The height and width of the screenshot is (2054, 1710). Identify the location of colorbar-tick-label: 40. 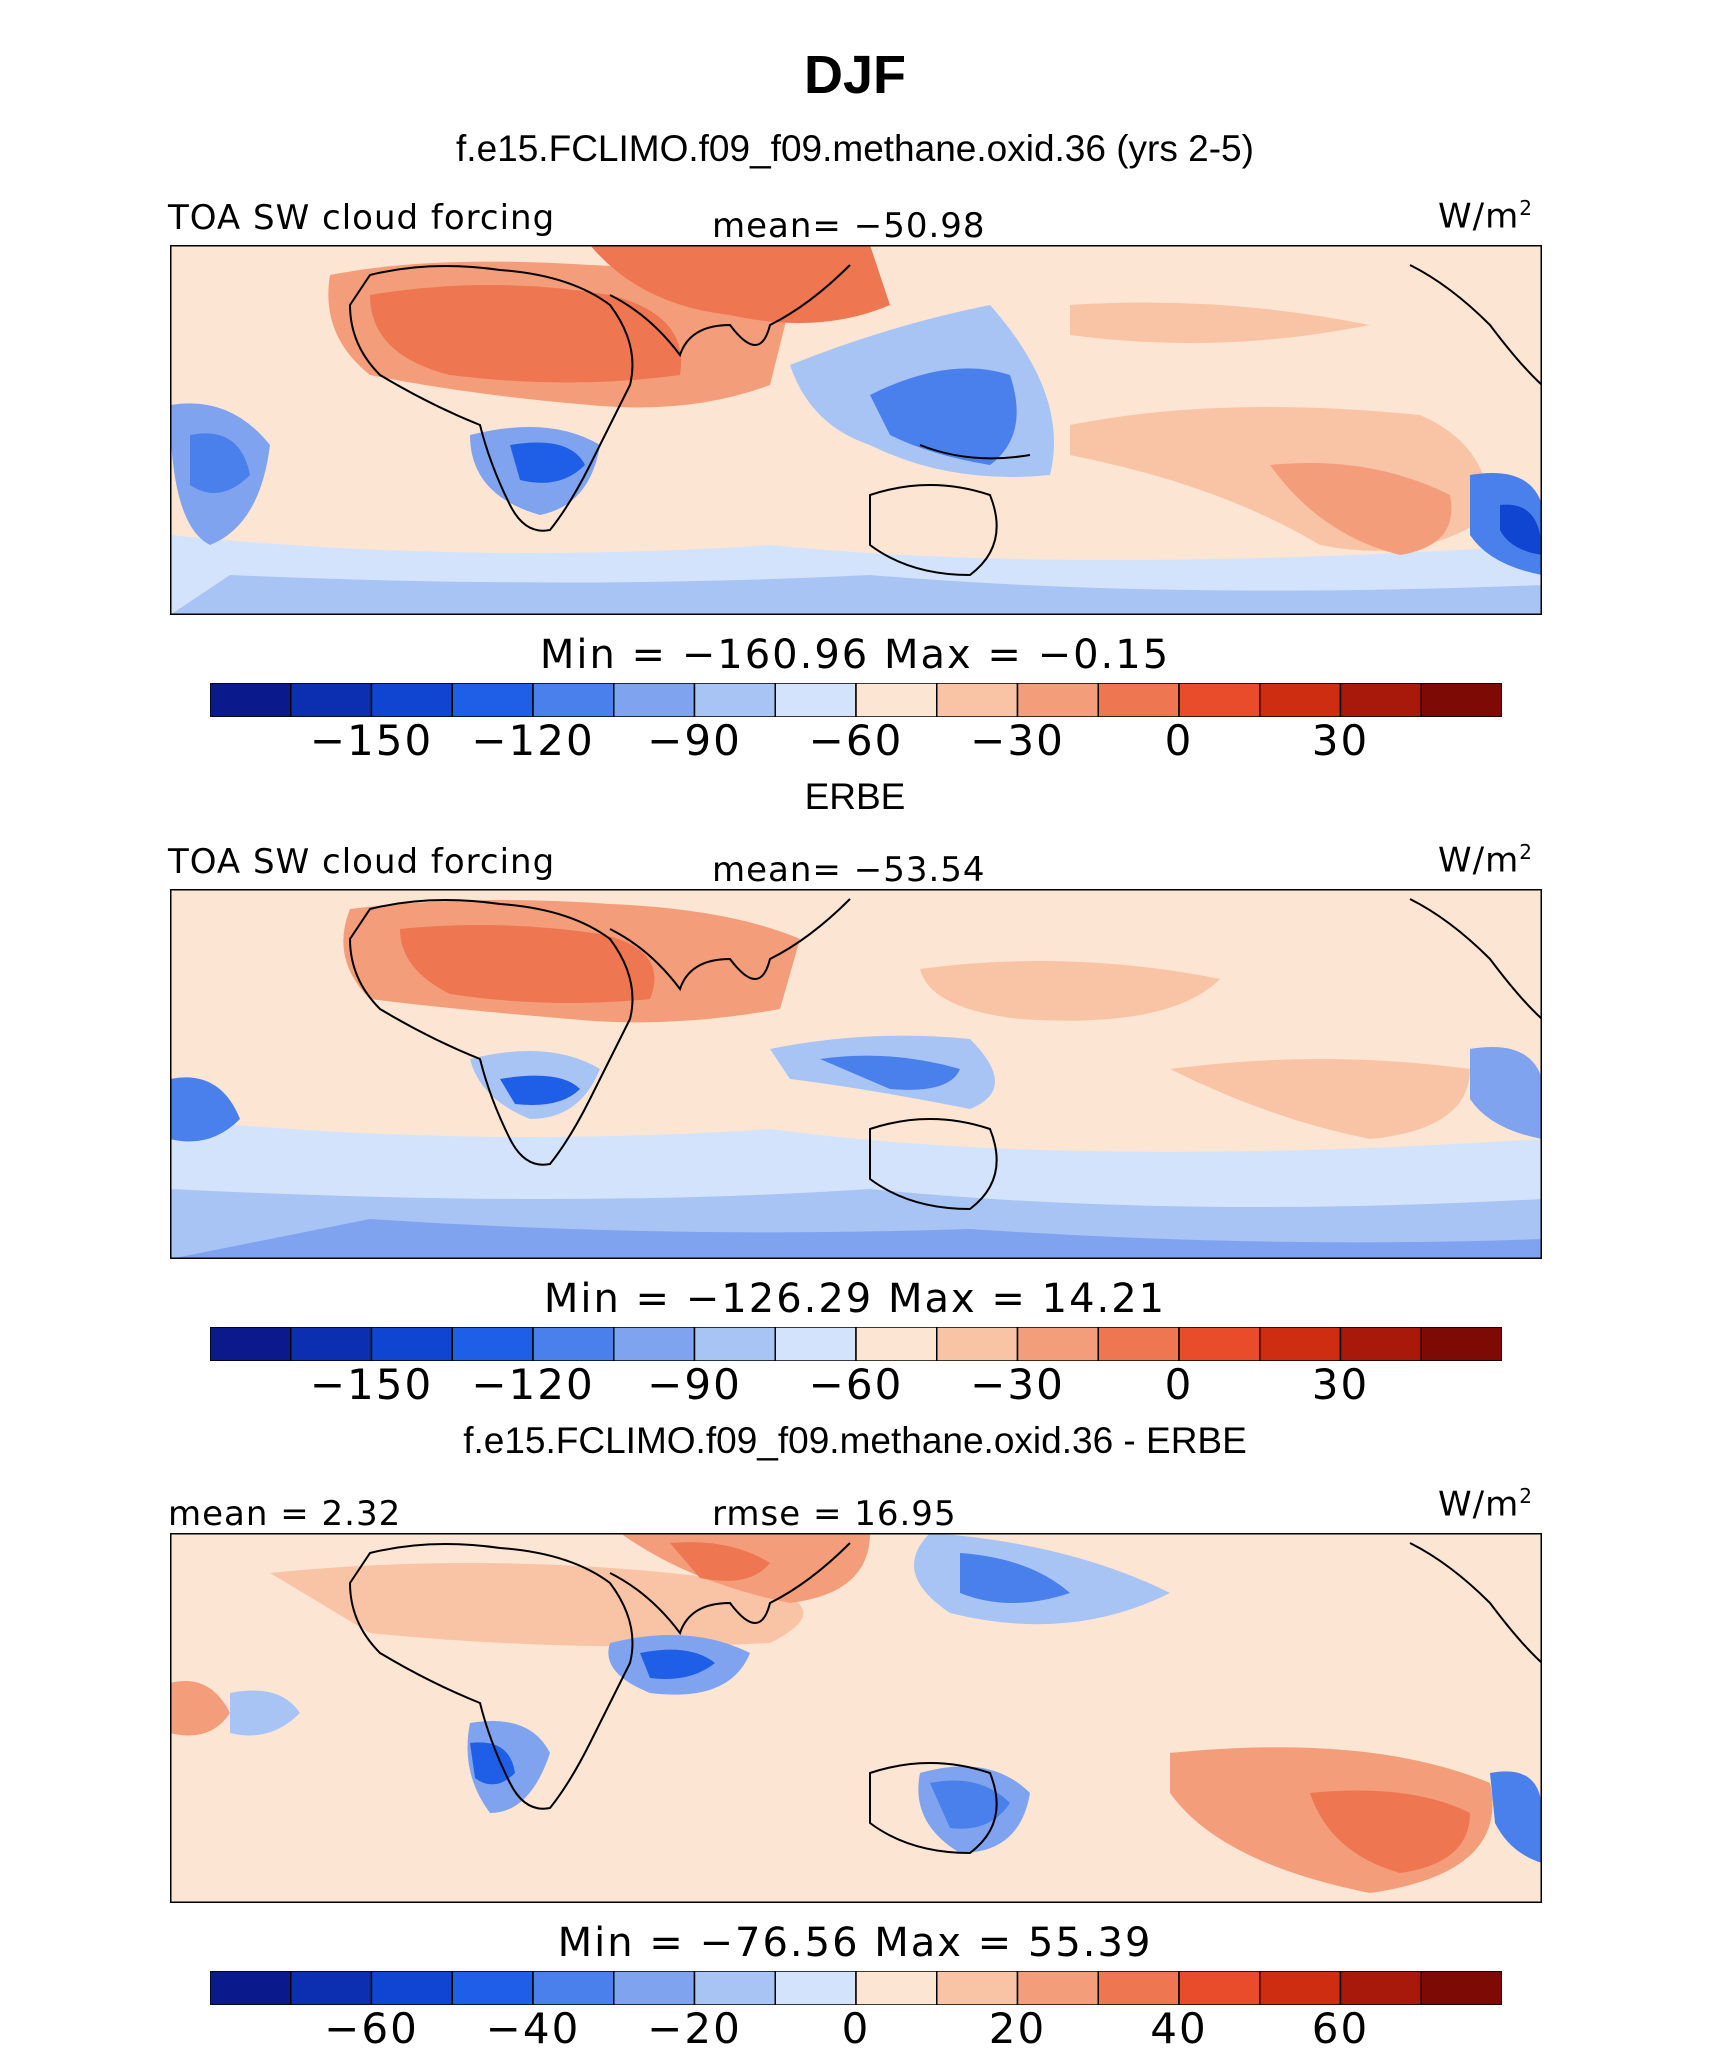
(1179, 2028).